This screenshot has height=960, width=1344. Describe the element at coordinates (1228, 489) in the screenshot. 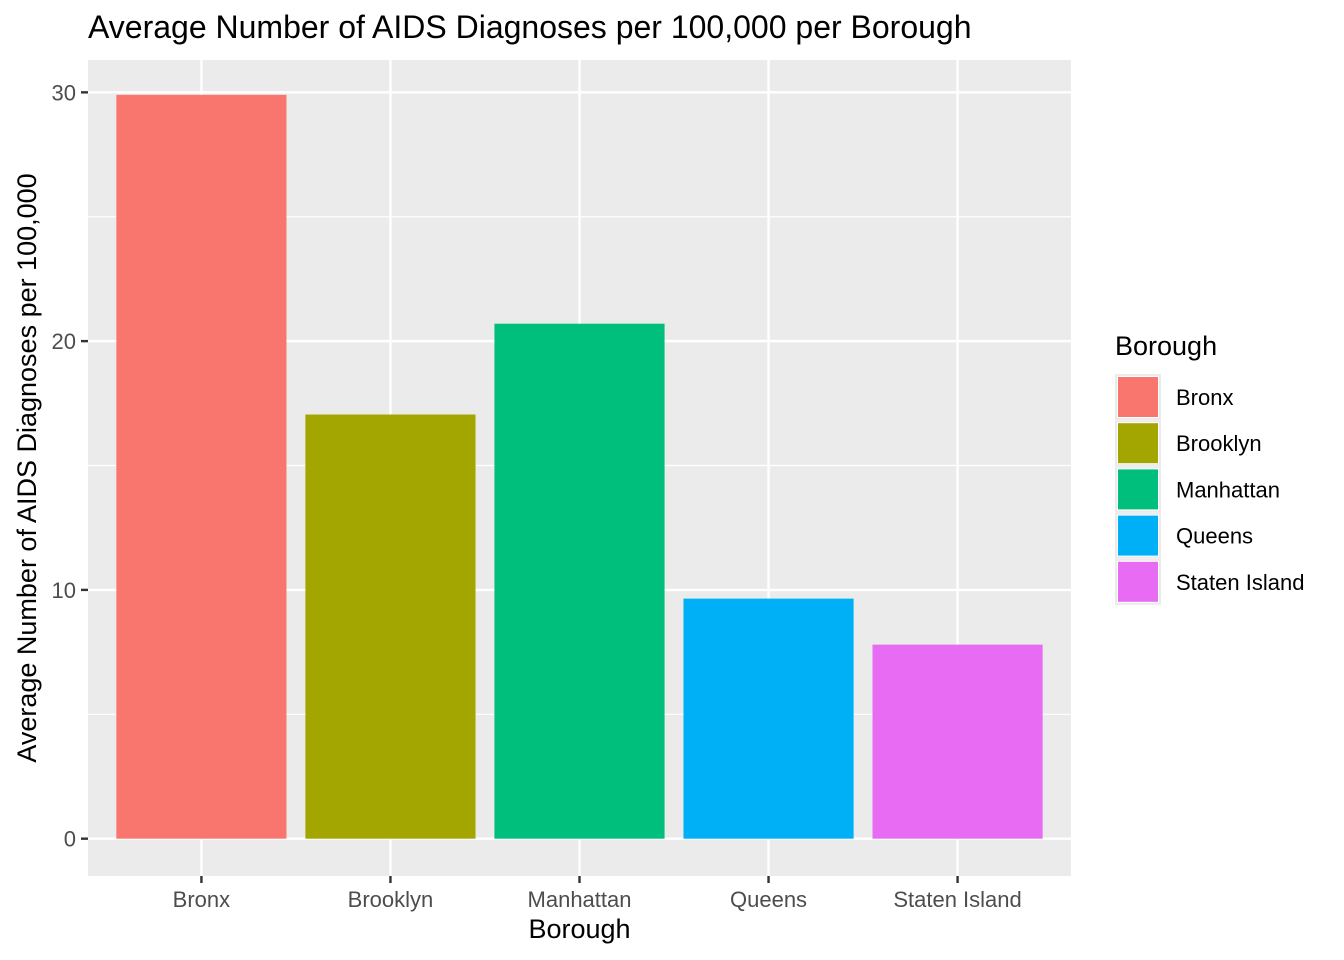

I see `legend-label: Manhattan` at that location.